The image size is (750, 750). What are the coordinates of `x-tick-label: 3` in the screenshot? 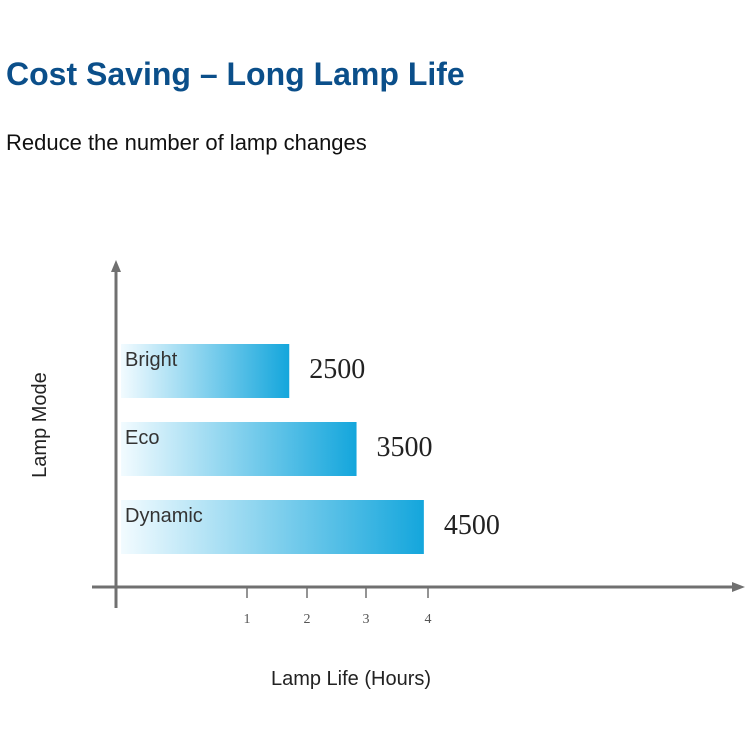 It's located at (366, 619).